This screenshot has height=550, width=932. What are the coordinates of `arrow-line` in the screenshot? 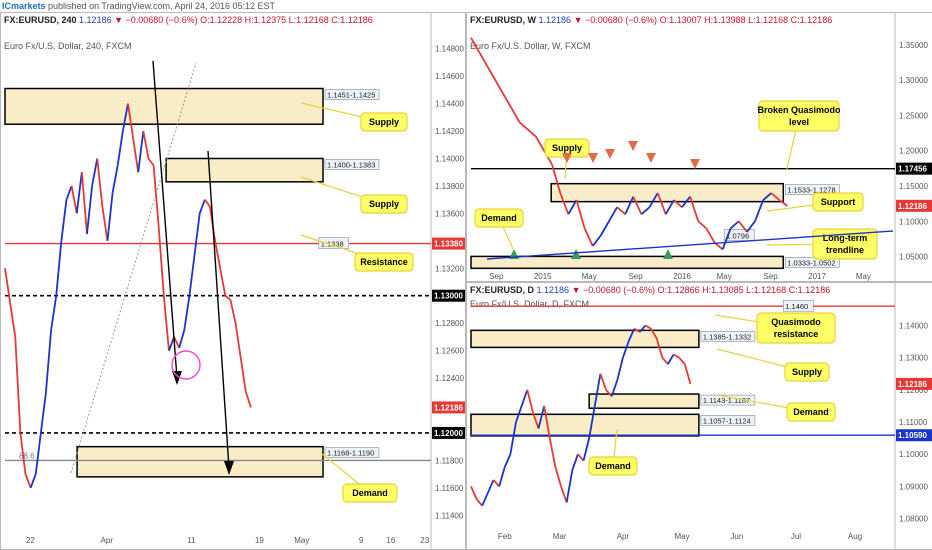 It's located at (165, 219).